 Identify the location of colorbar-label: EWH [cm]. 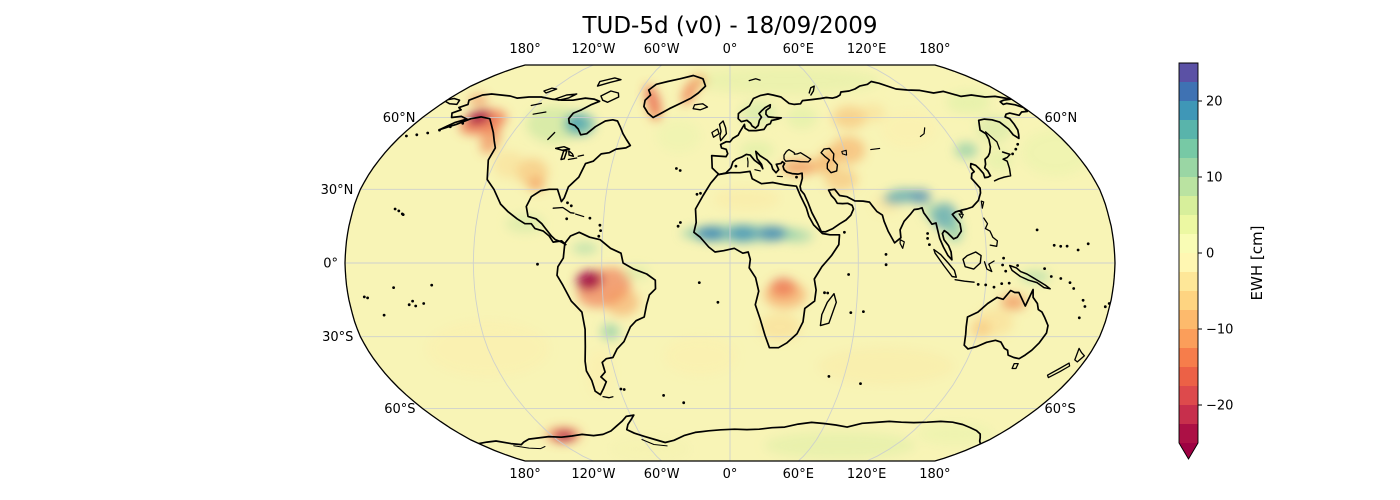
(1257, 263).